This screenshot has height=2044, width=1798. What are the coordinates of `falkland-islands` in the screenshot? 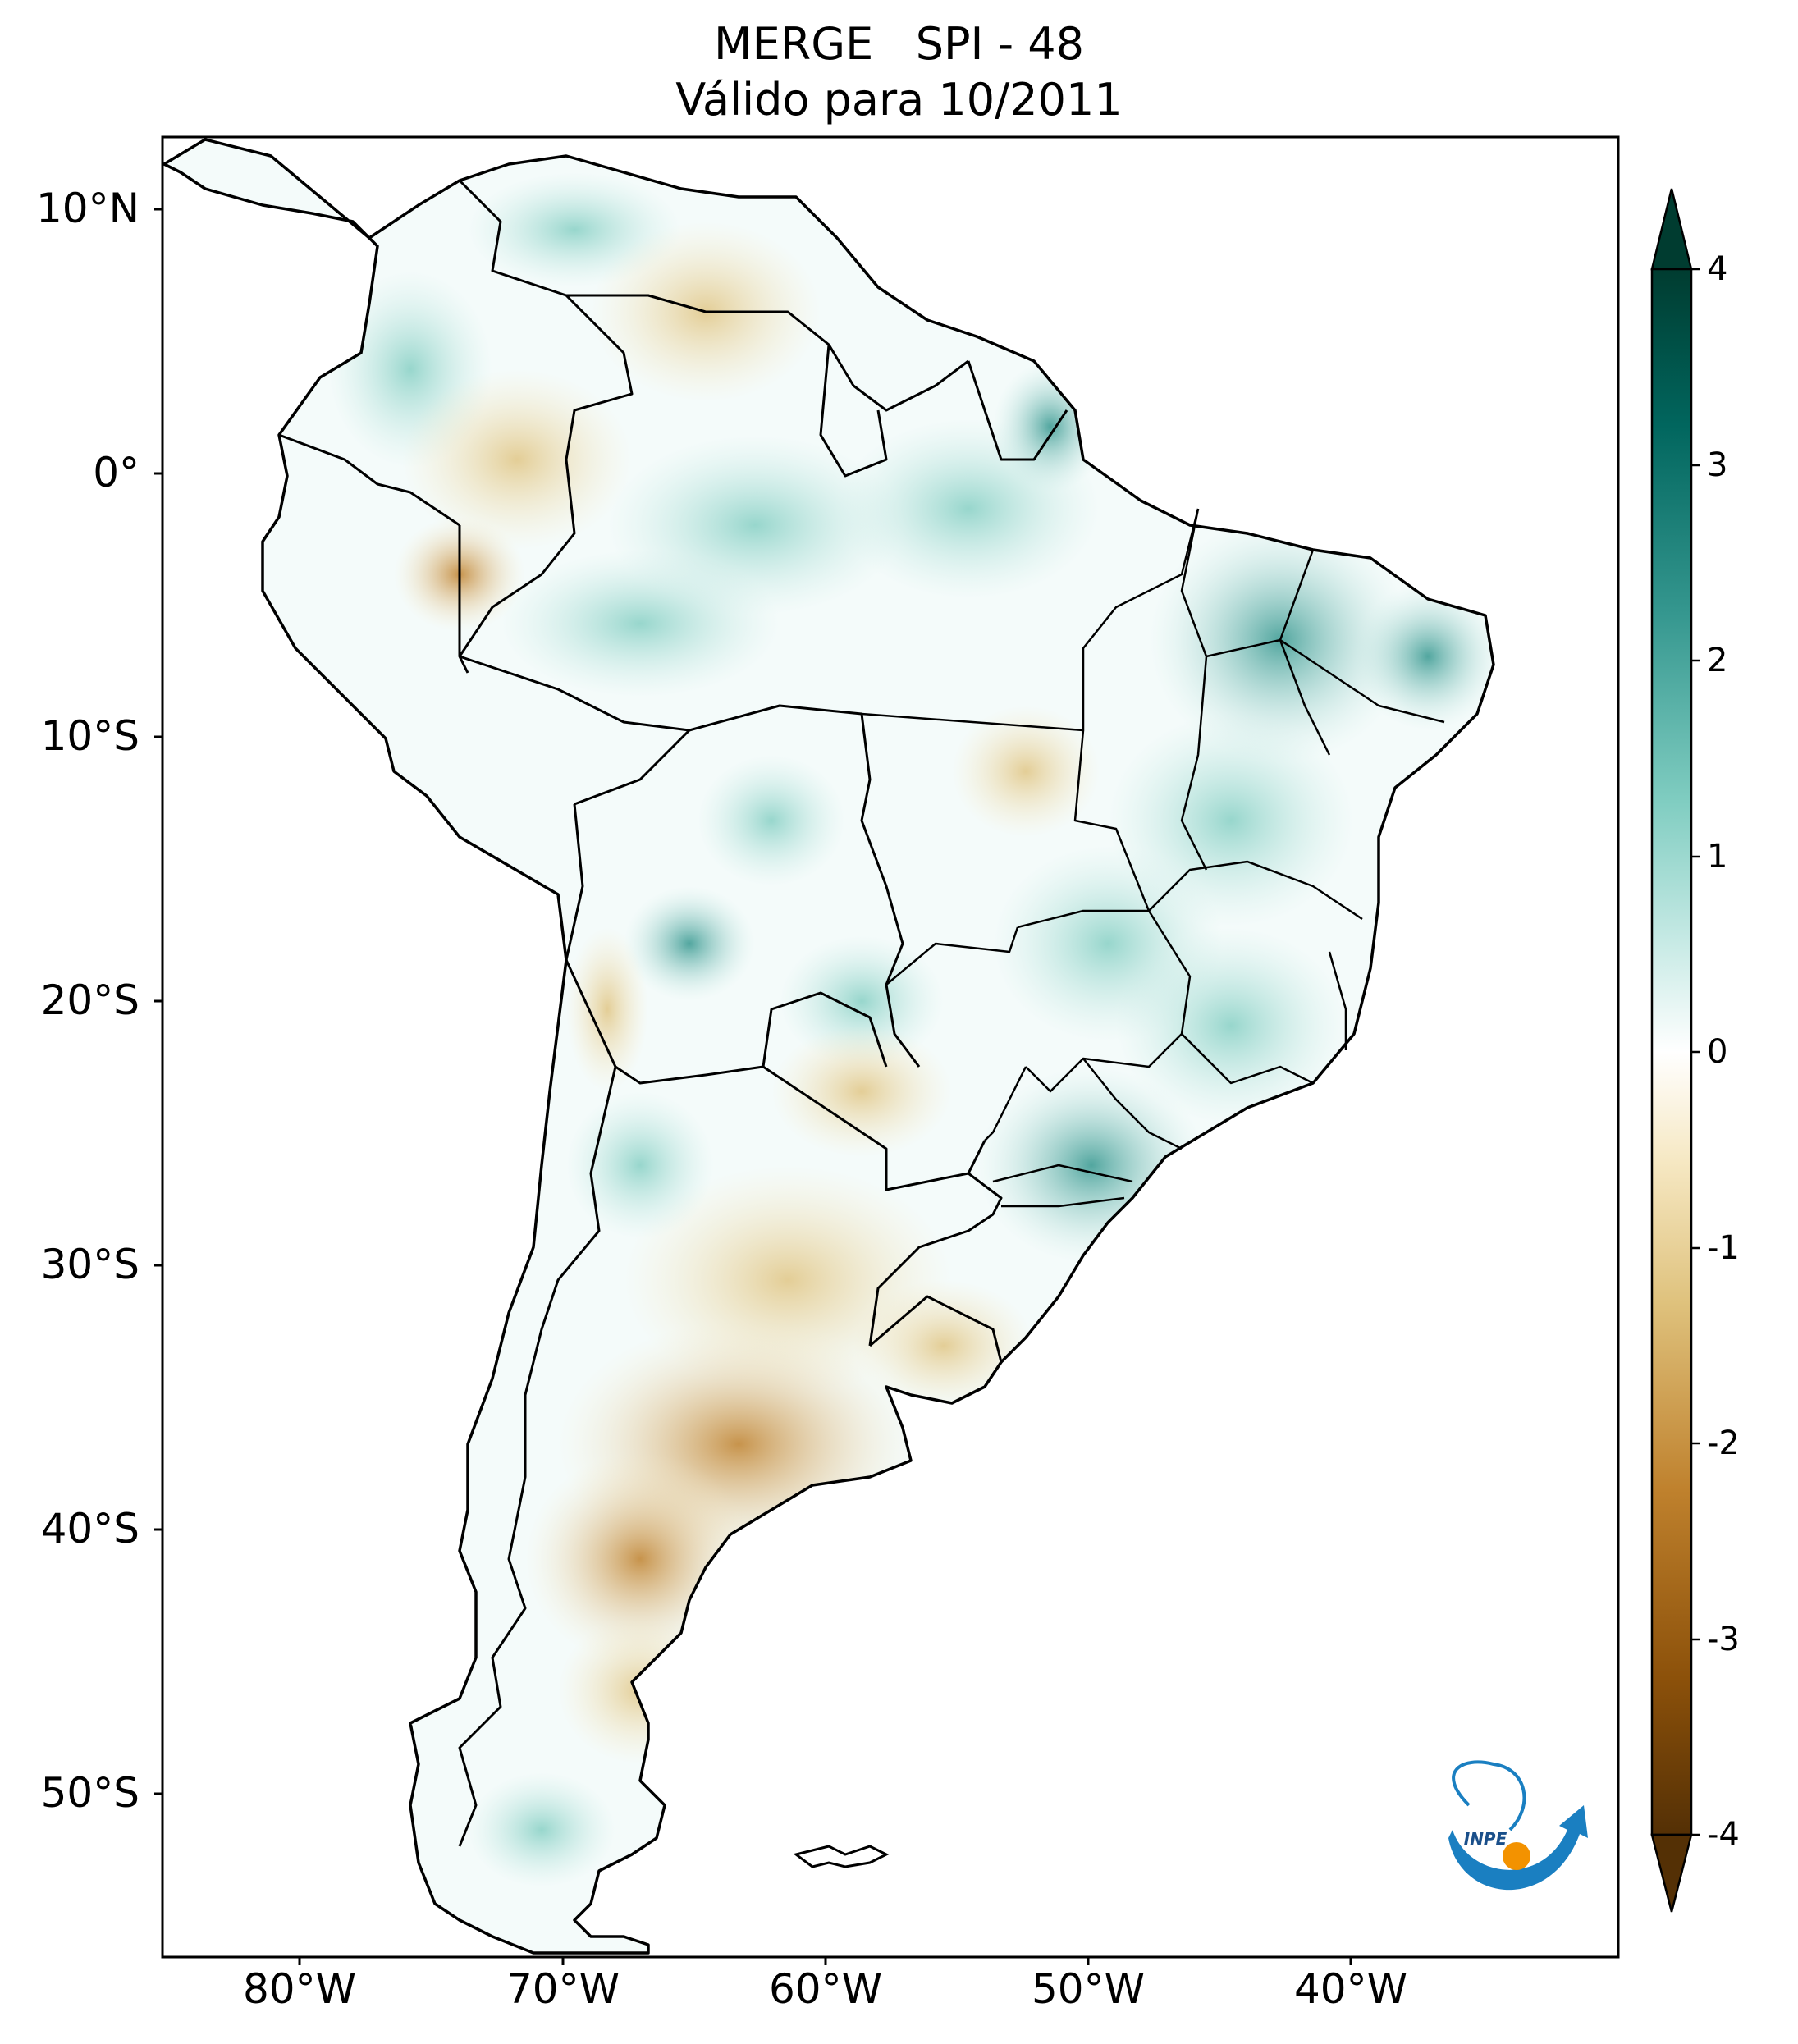 It's located at (841, 1856).